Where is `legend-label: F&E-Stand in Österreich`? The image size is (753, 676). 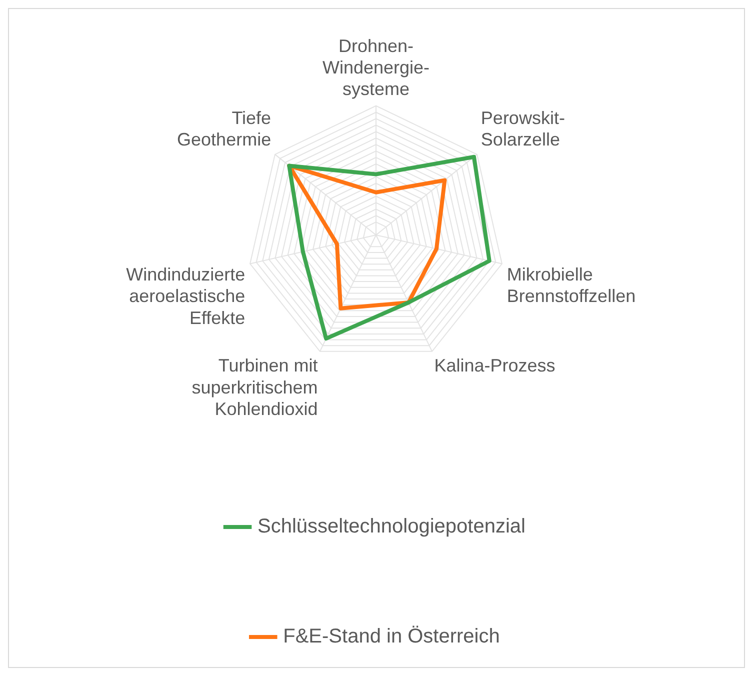
legend-label: F&E-Stand in Österreich is located at coordinates (391, 637).